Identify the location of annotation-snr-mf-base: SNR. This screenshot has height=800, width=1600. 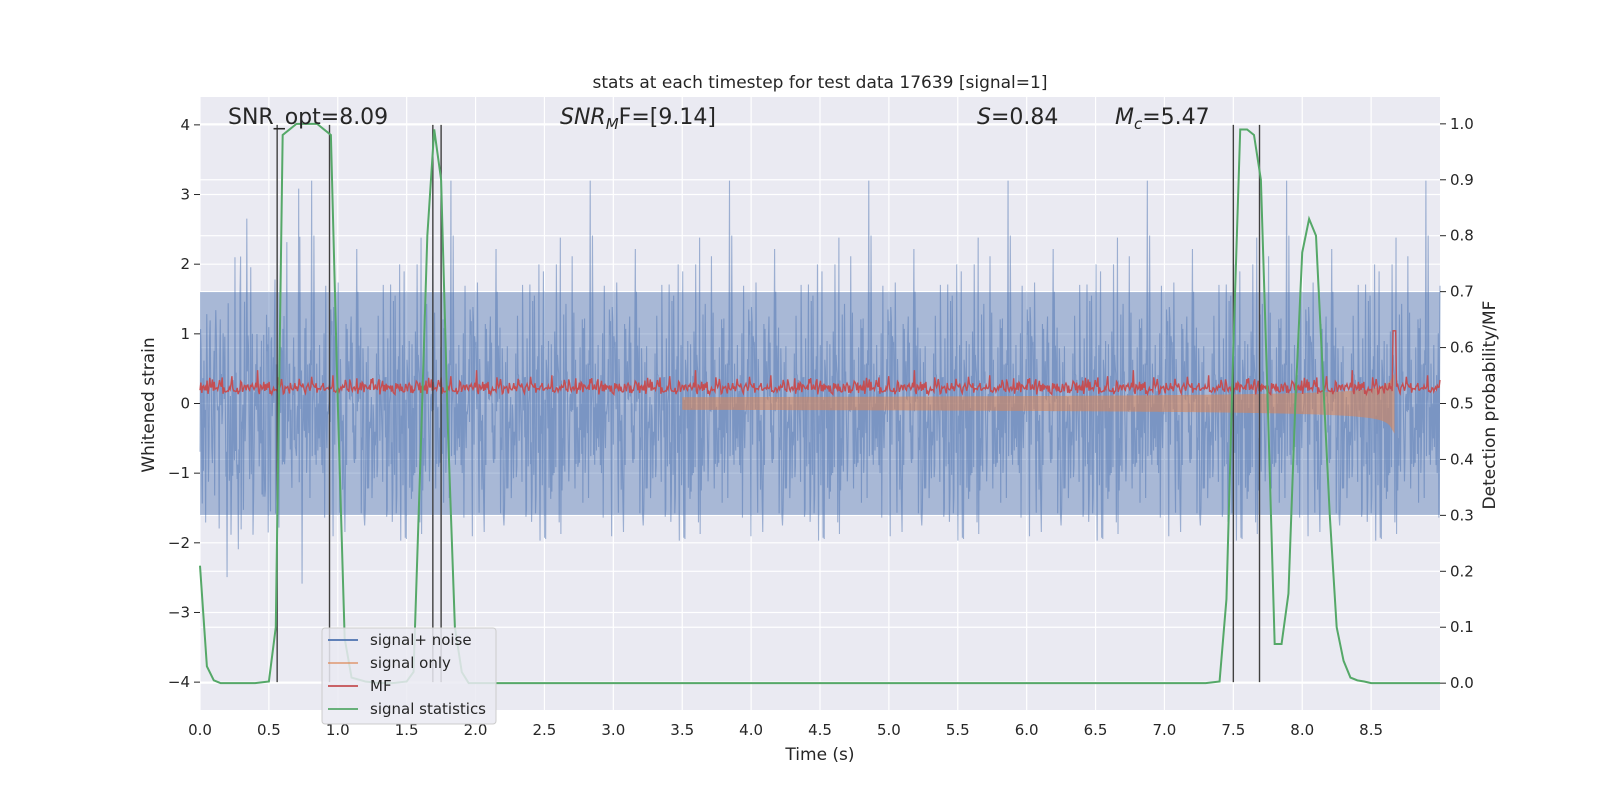
(583, 117).